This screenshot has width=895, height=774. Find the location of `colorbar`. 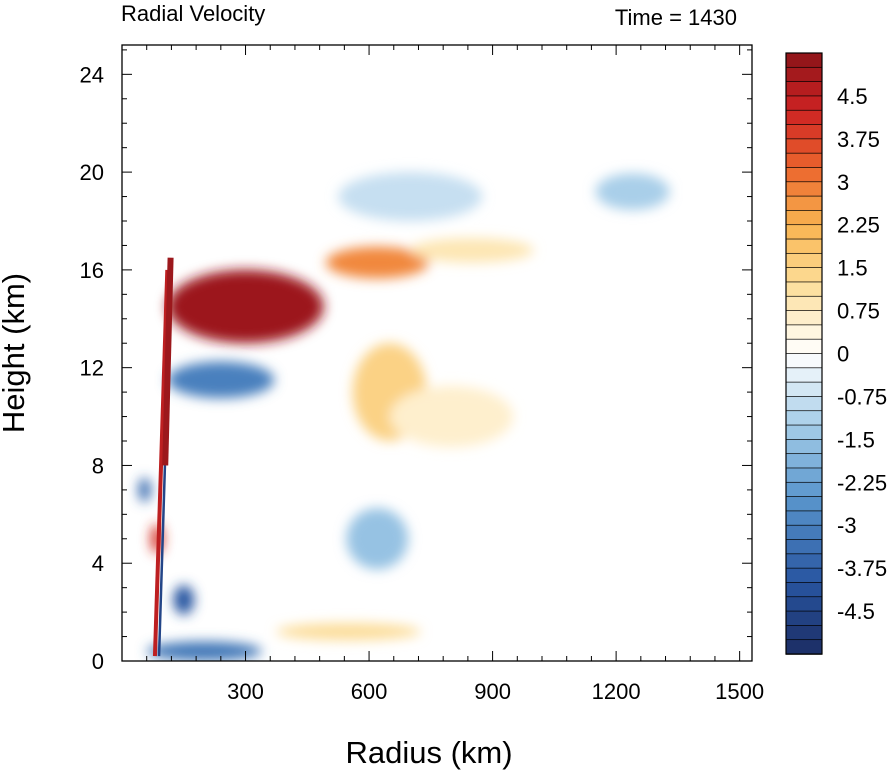

colorbar is located at coordinates (804, 353).